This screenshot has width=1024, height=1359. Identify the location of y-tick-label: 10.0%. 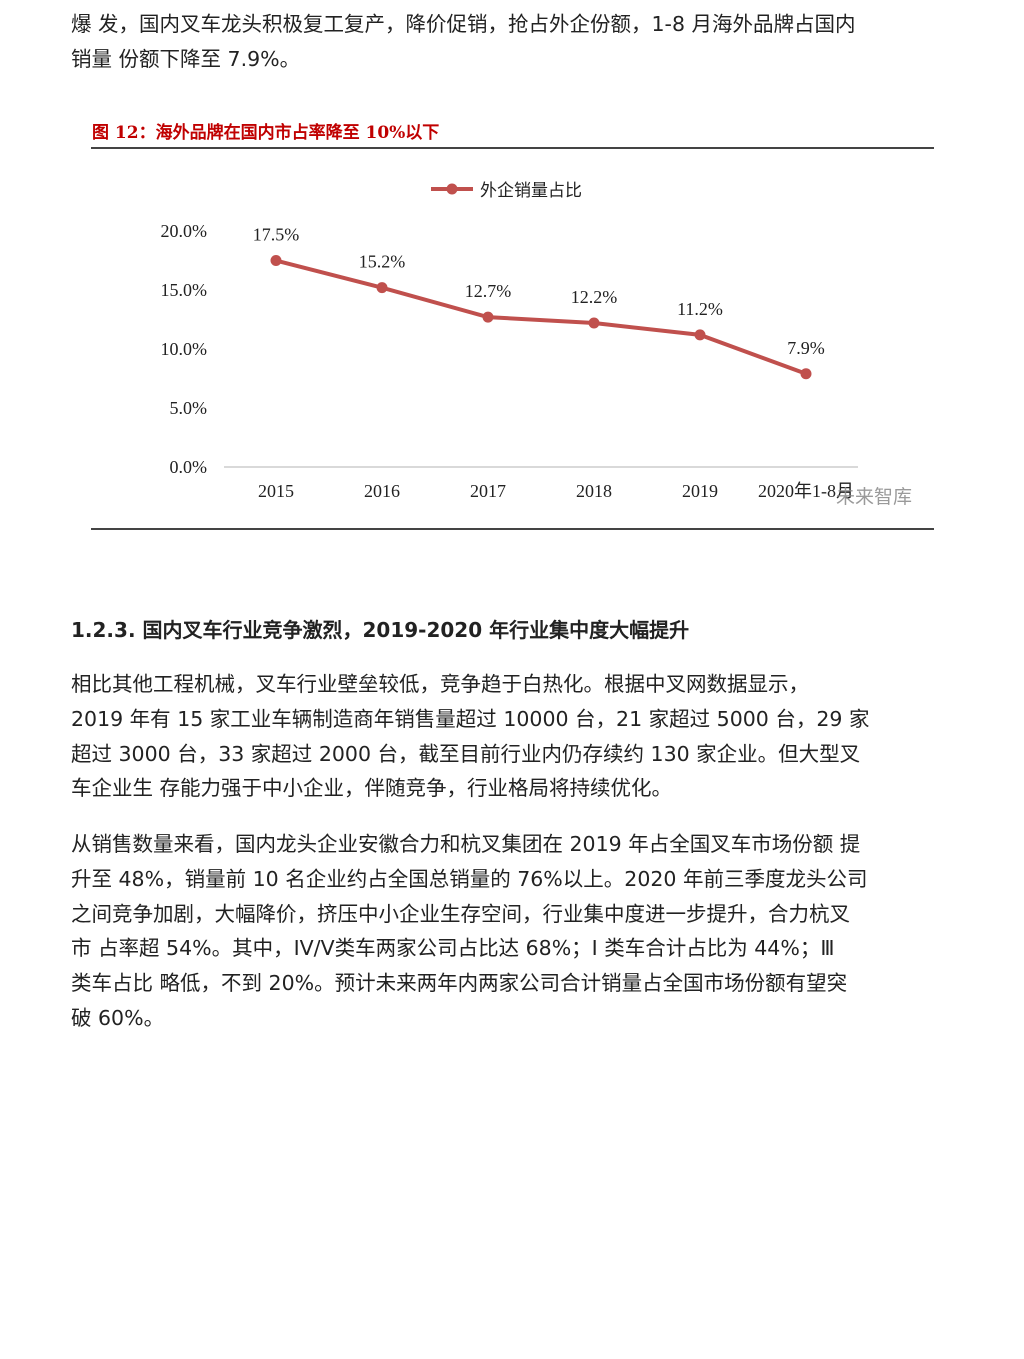
(184, 349).